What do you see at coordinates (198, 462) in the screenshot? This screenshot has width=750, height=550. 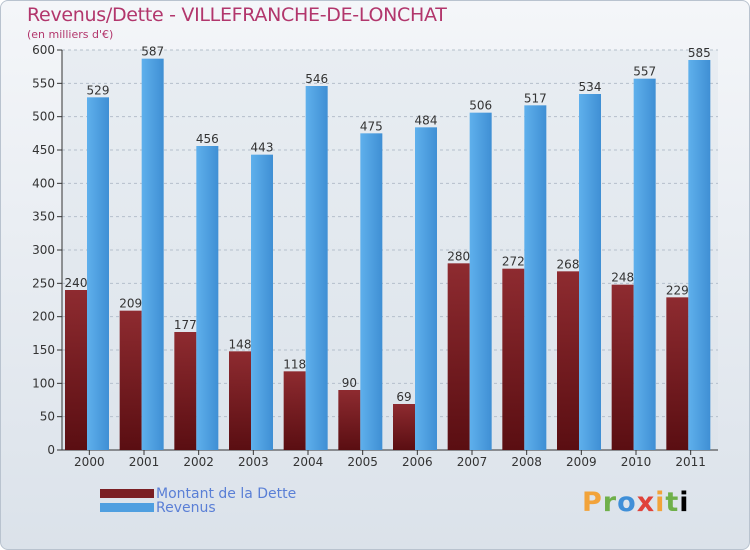 I see `x-tick-label: 2002` at bounding box center [198, 462].